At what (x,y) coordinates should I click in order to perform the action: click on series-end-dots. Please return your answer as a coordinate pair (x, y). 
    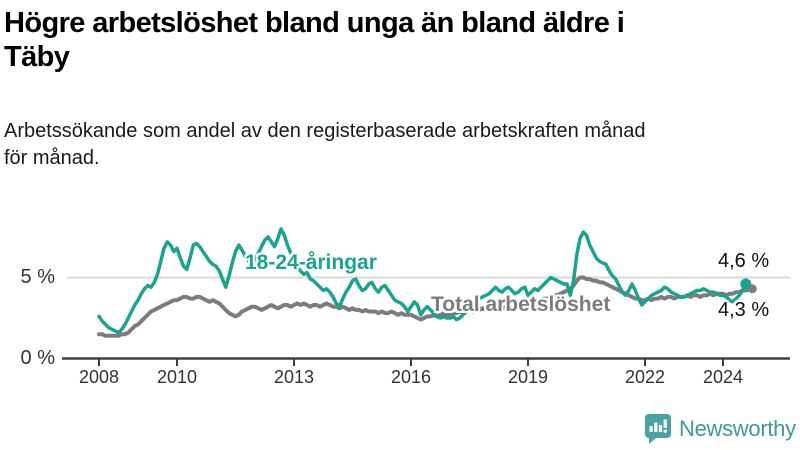
    Looking at the image, I should click on (748, 286).